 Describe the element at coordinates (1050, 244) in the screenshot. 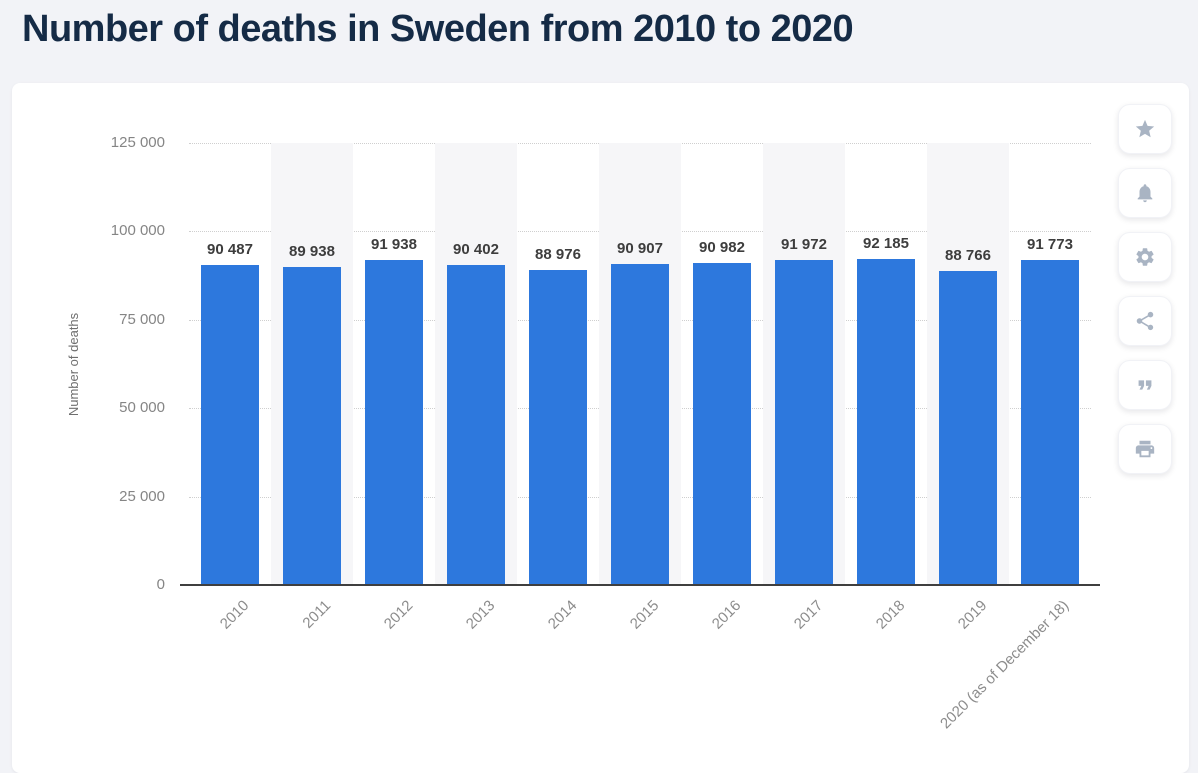

I see `bar-value-label: 91 773` at that location.